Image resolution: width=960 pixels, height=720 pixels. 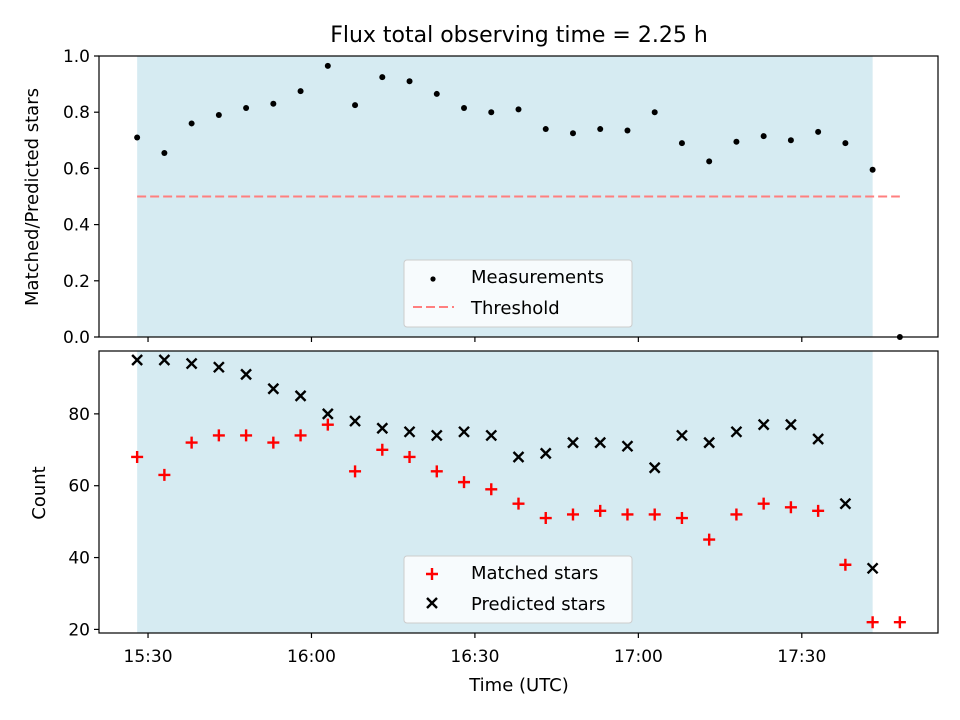 I want to click on y-tick-label: 0.6, so click(x=76, y=169).